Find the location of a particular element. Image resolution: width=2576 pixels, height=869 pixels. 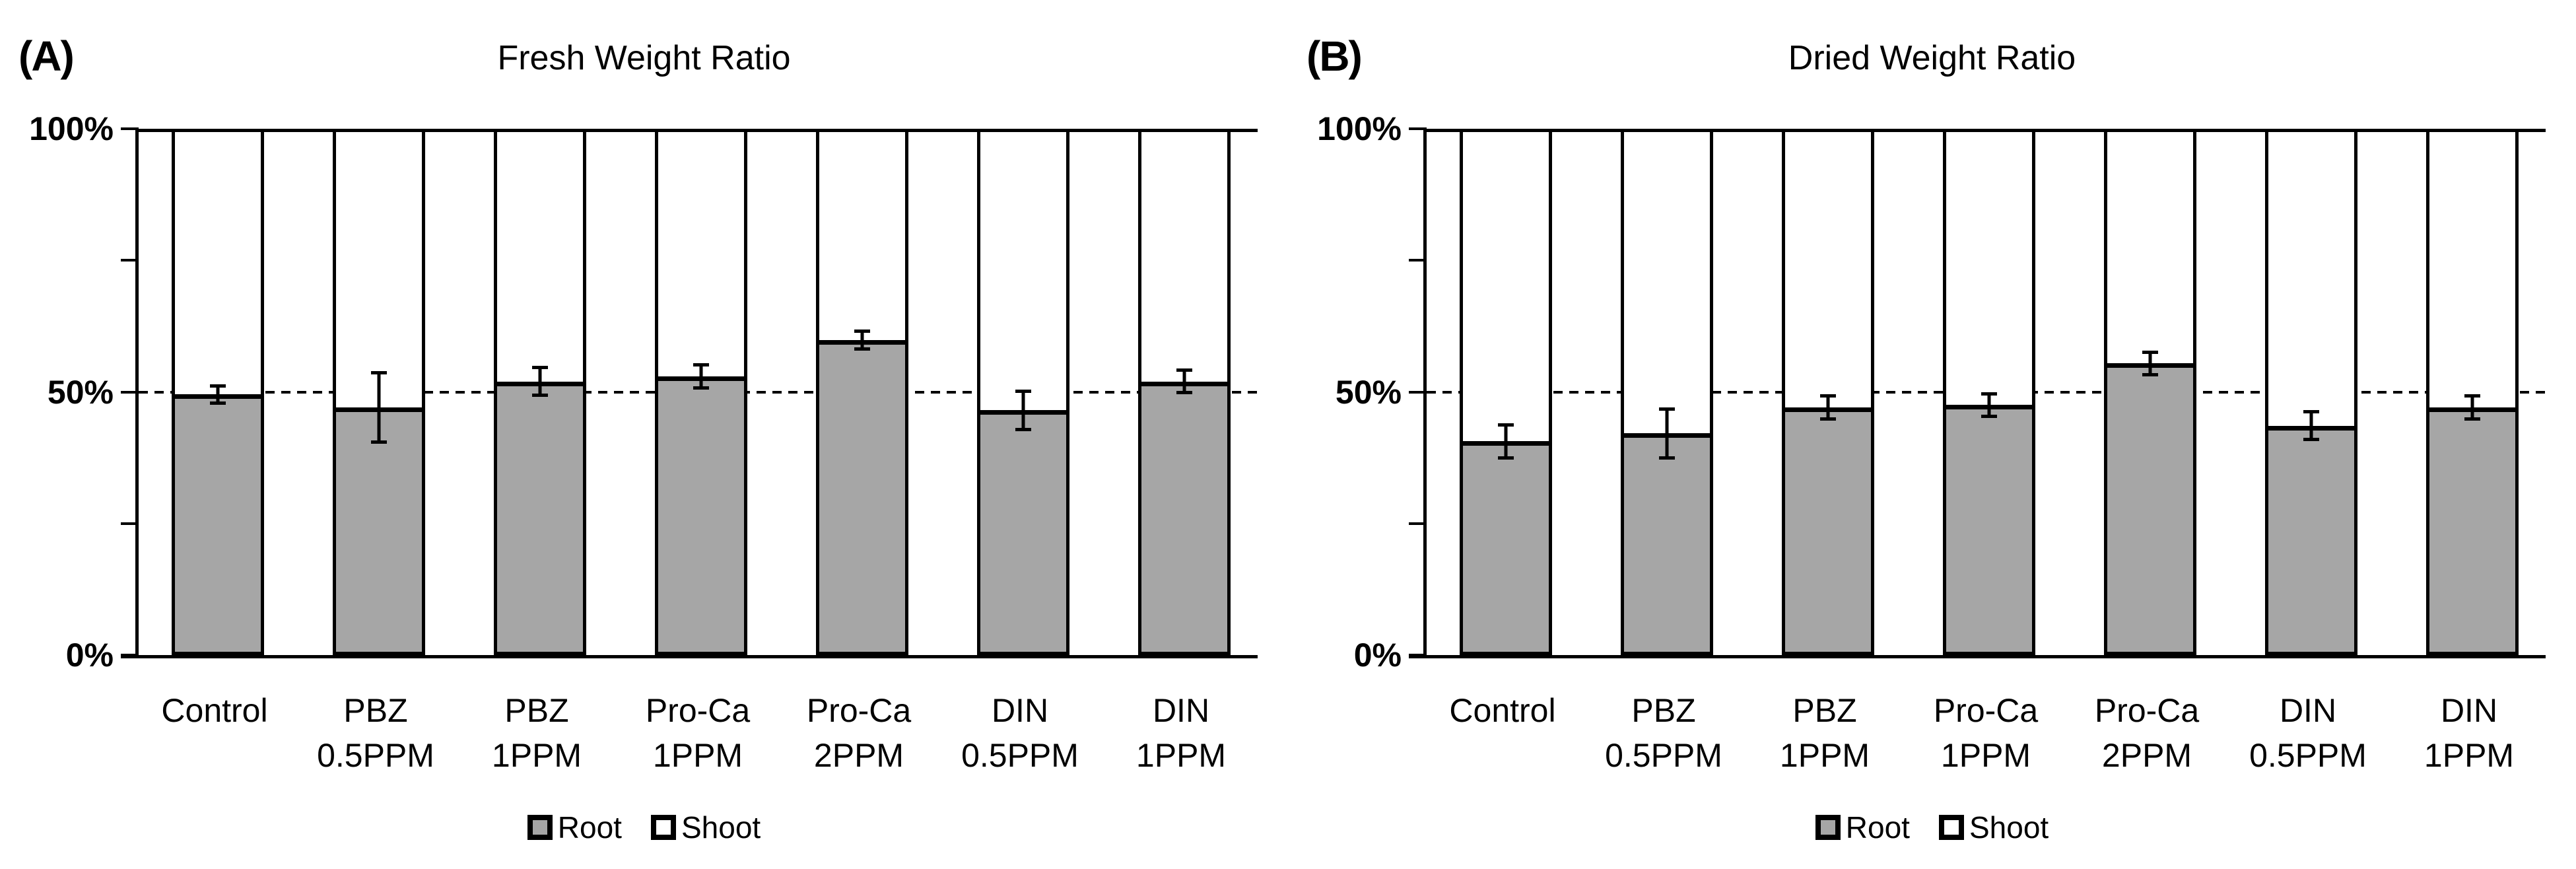

error-bar-din-0-5ppm is located at coordinates (2311, 426).